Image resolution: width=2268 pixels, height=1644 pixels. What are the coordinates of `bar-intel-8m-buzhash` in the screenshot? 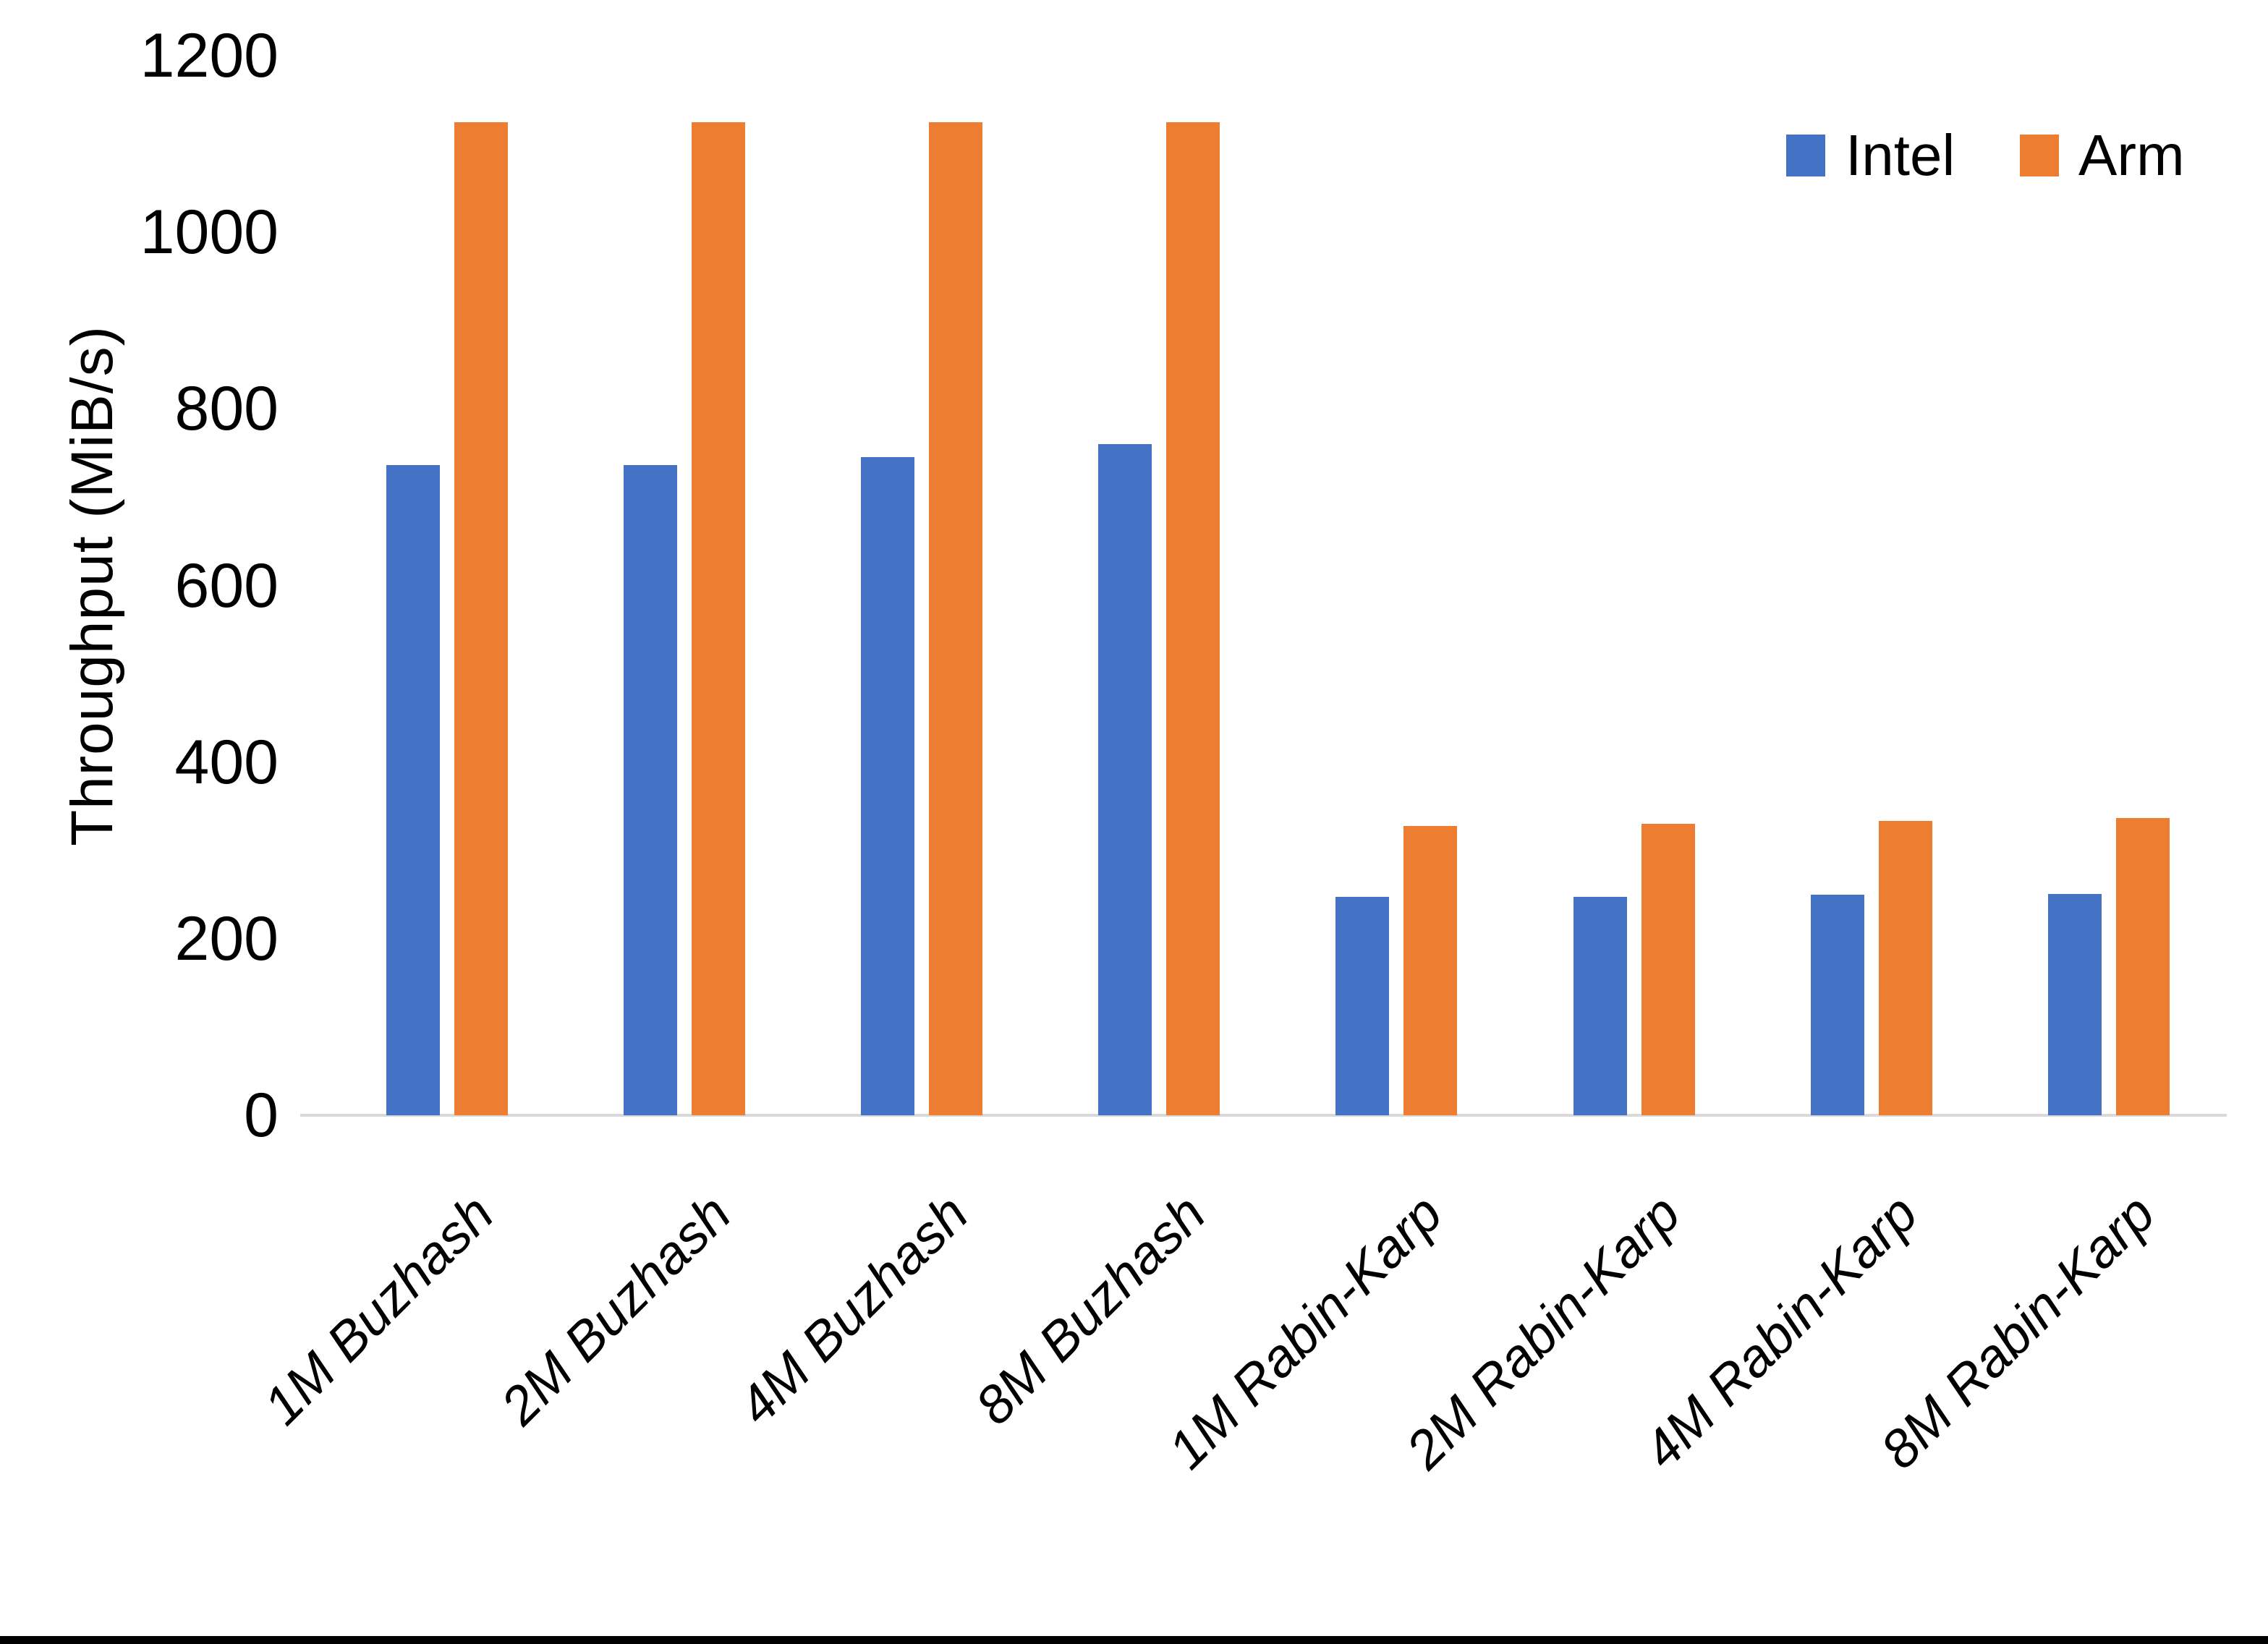 It's located at (1125, 779).